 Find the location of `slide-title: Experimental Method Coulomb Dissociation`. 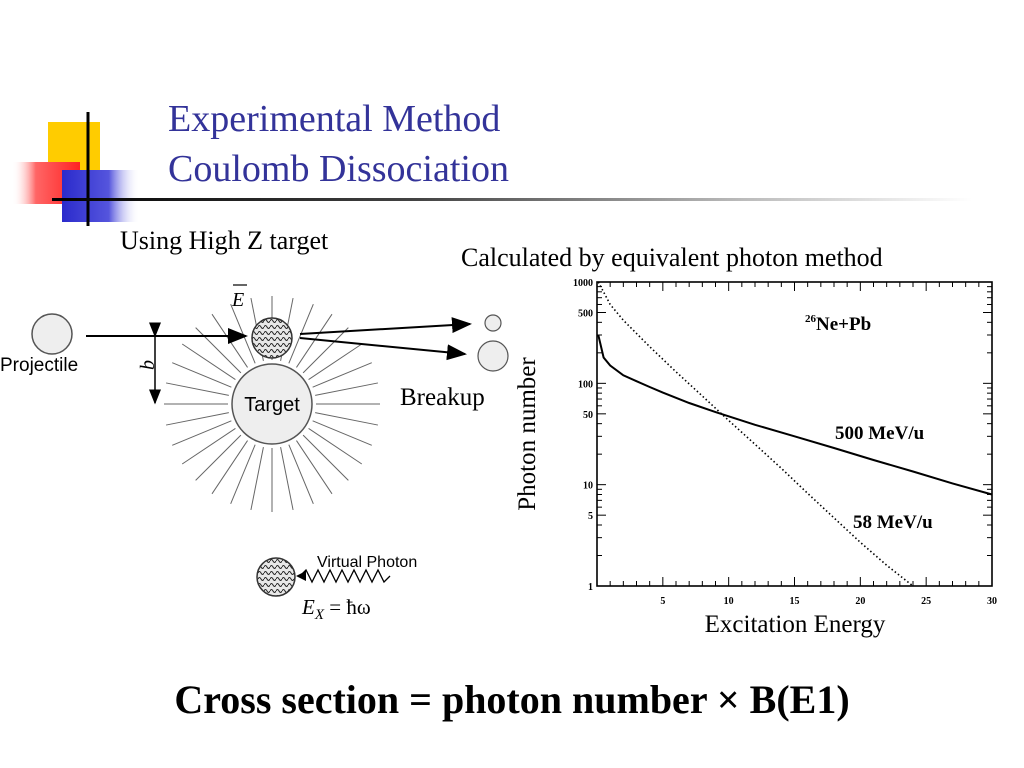

slide-title: Experimental Method Coulomb Dissociation is located at coordinates (338, 144).